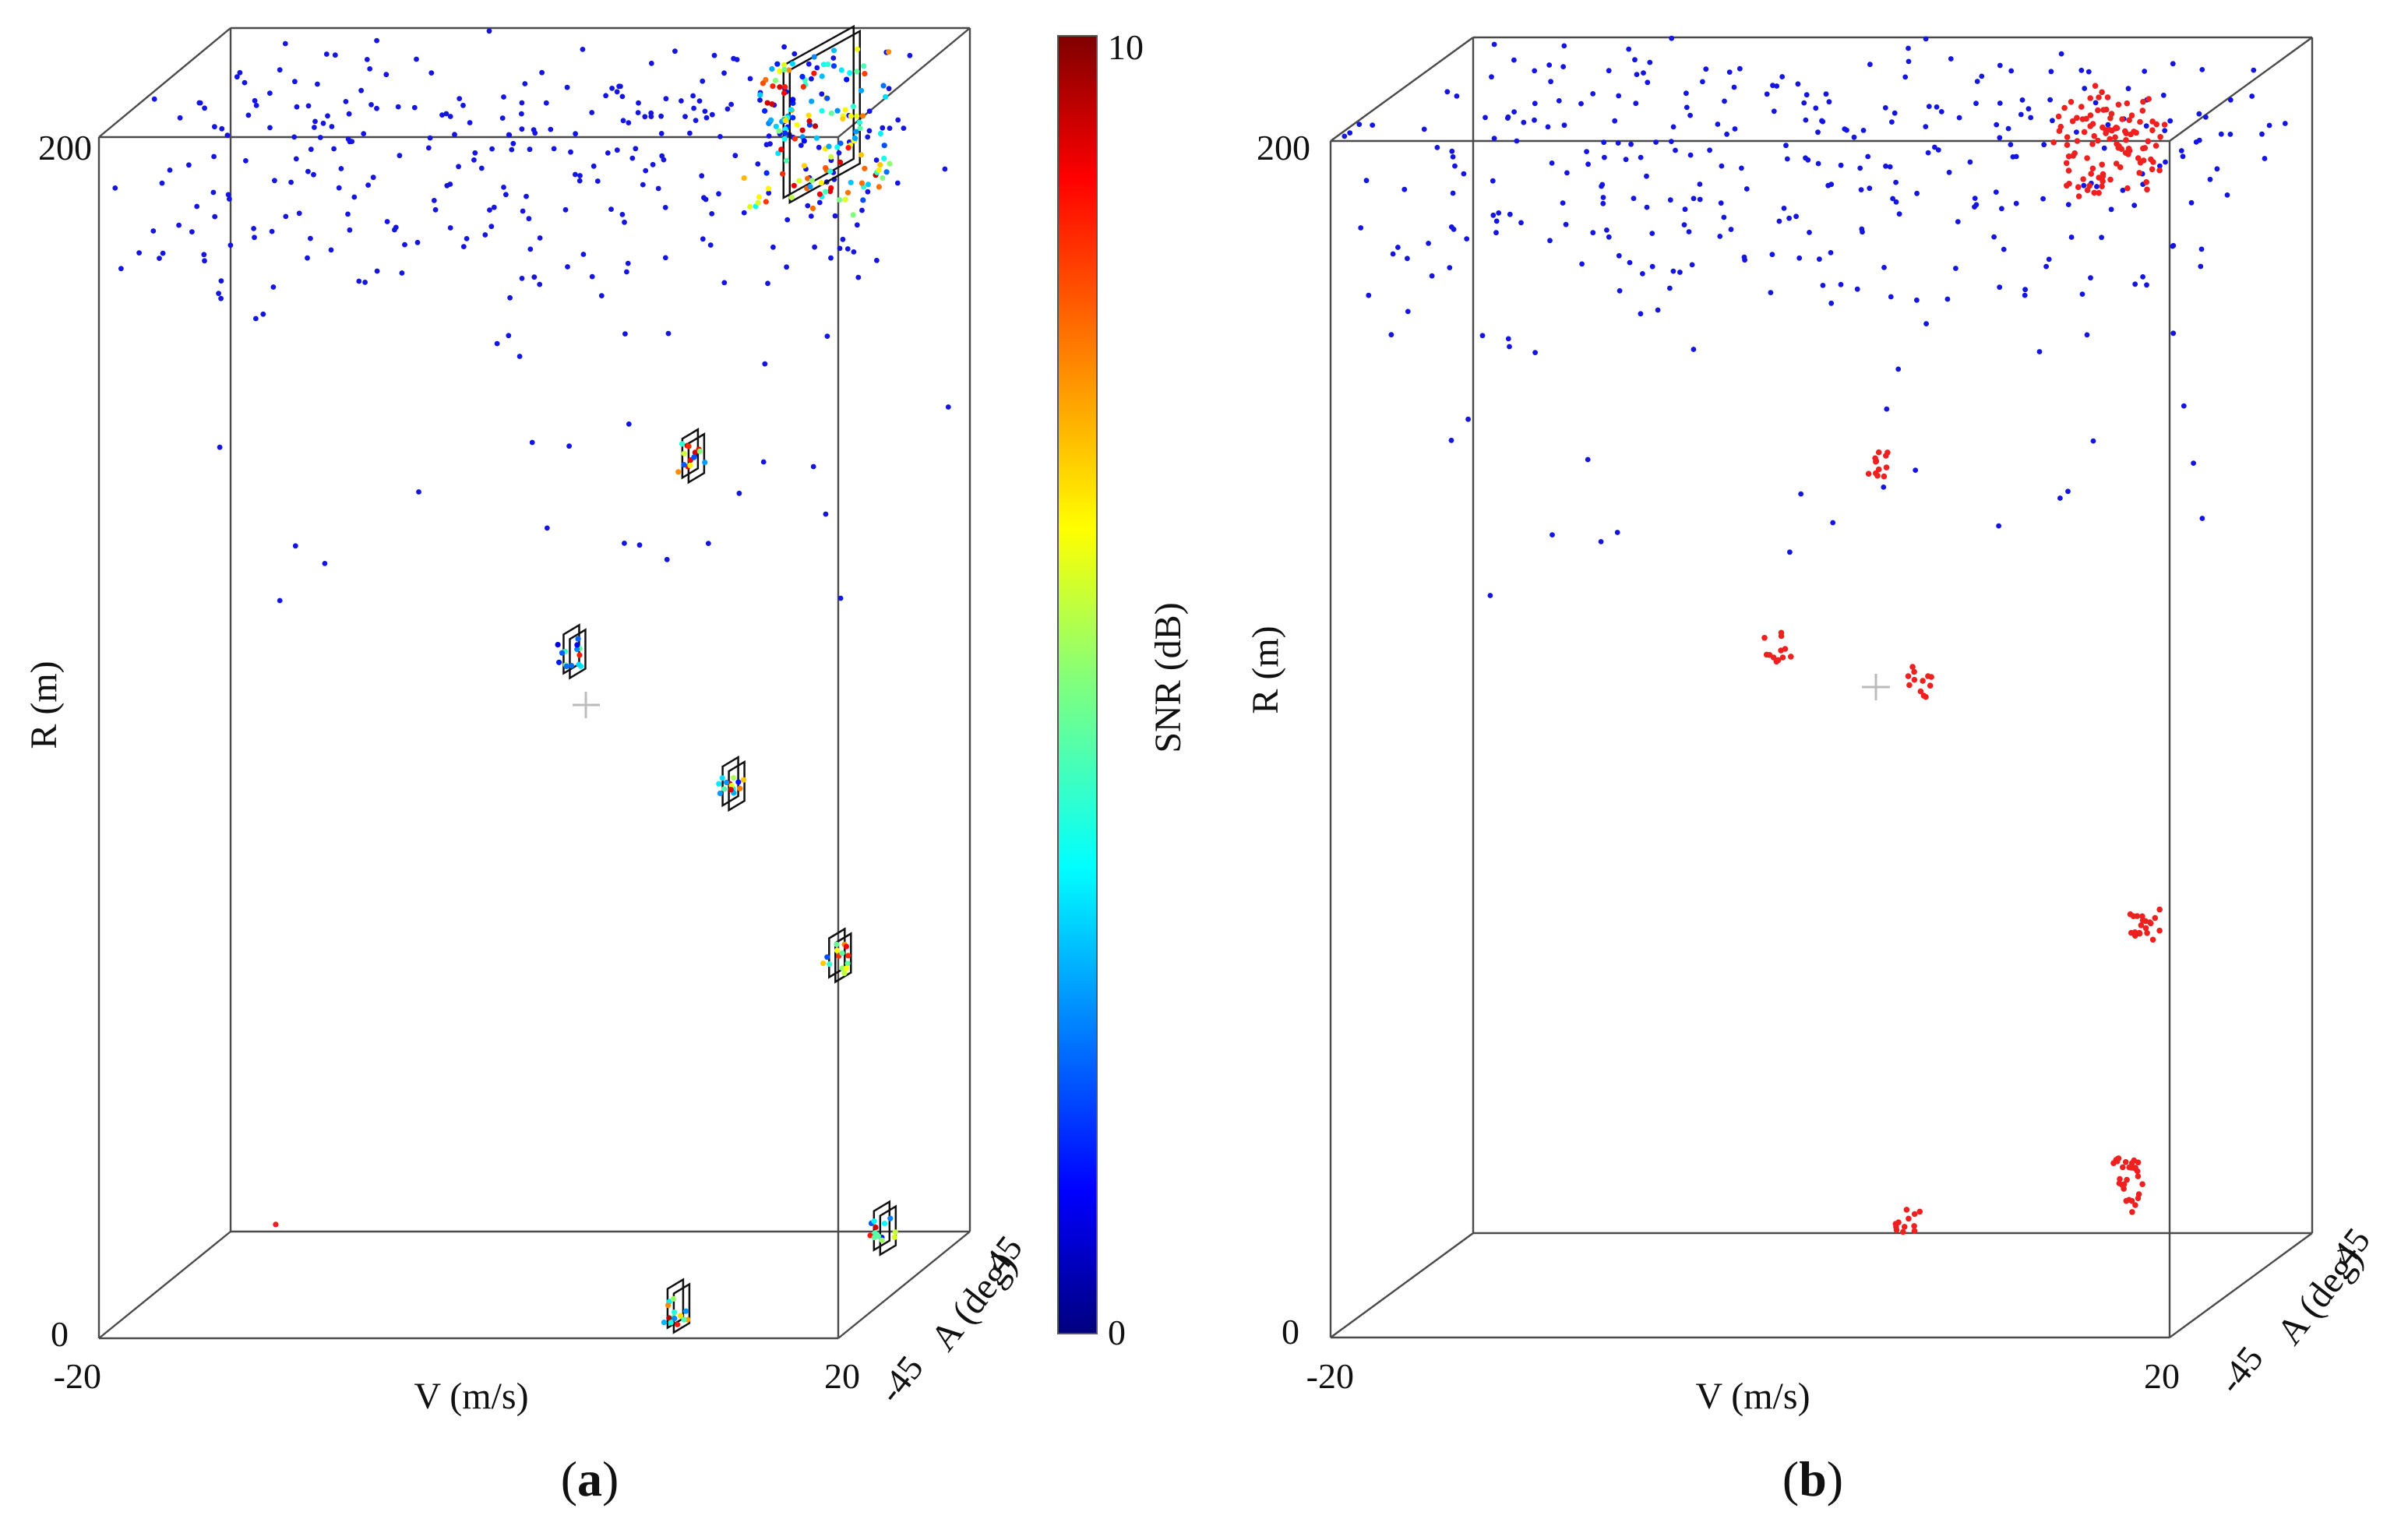  Describe the element at coordinates (1265, 670) in the screenshot. I see `panel-b-y-label: R (m)` at that location.